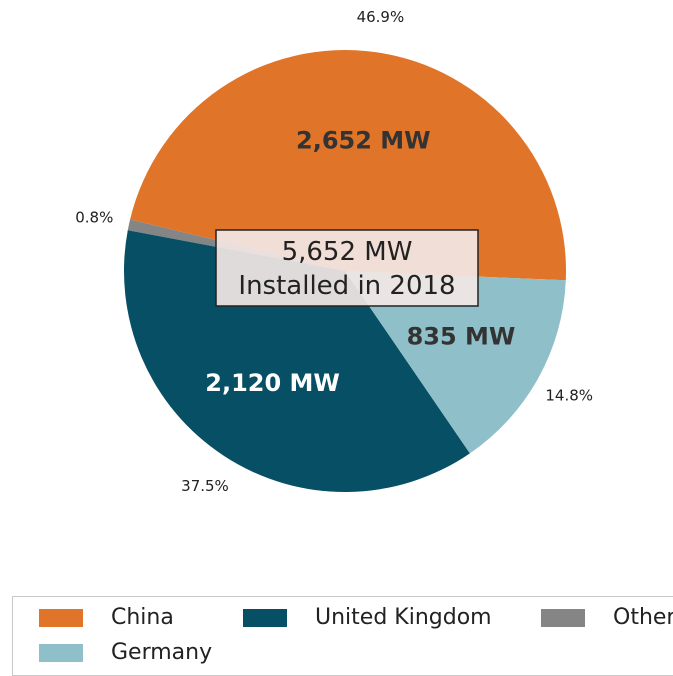  Describe the element at coordinates (381, 17) in the screenshot. I see `percent-label-china: 46.9%` at that location.